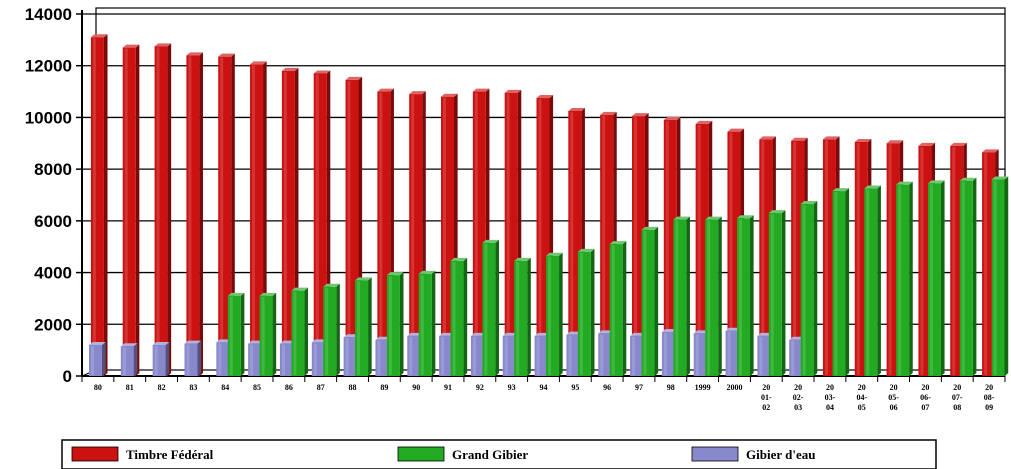 The image size is (1011, 469). What do you see at coordinates (448, 387) in the screenshot?
I see `x-tick-label: 91` at bounding box center [448, 387].